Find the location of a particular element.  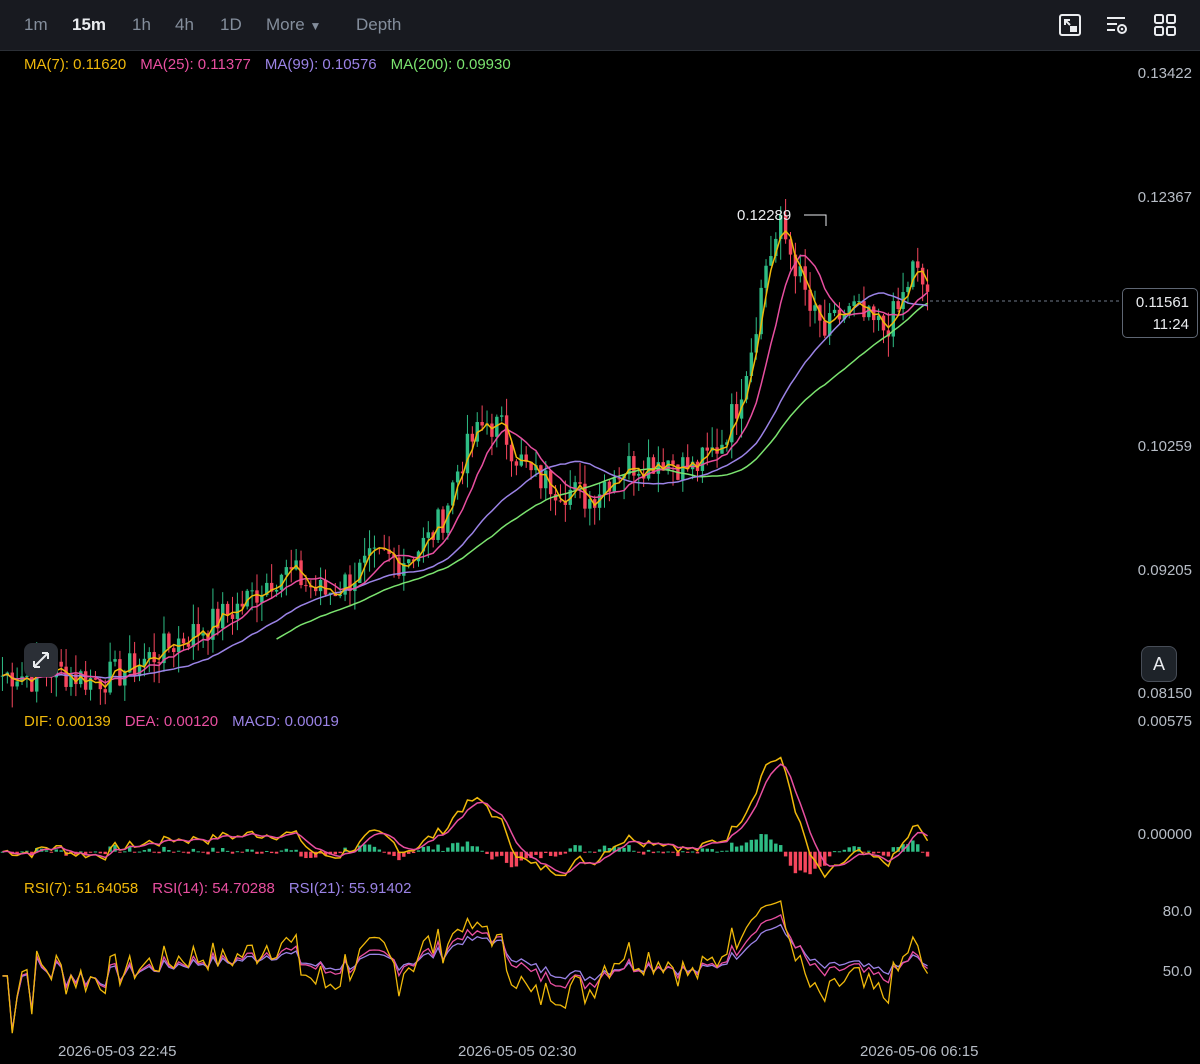

macd-value: MACD: 0.00019 is located at coordinates (285, 721).